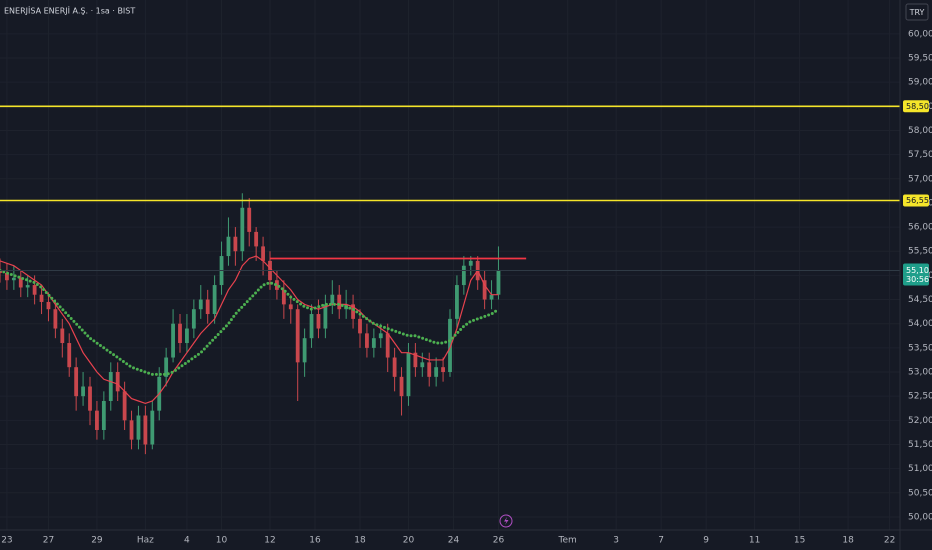 The image size is (932, 550). What do you see at coordinates (69, 11) in the screenshot?
I see `chart-title: ENERJİSA ENERJİ A.Ş. · 1sa · BIST` at bounding box center [69, 11].